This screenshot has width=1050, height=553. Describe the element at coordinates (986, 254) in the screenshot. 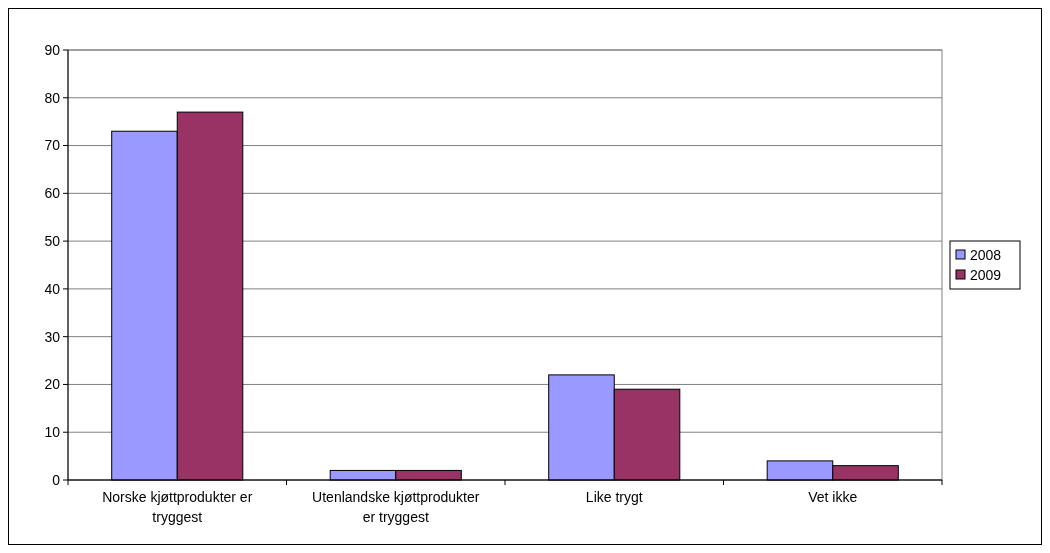

I see `legend-label: 2008` at that location.